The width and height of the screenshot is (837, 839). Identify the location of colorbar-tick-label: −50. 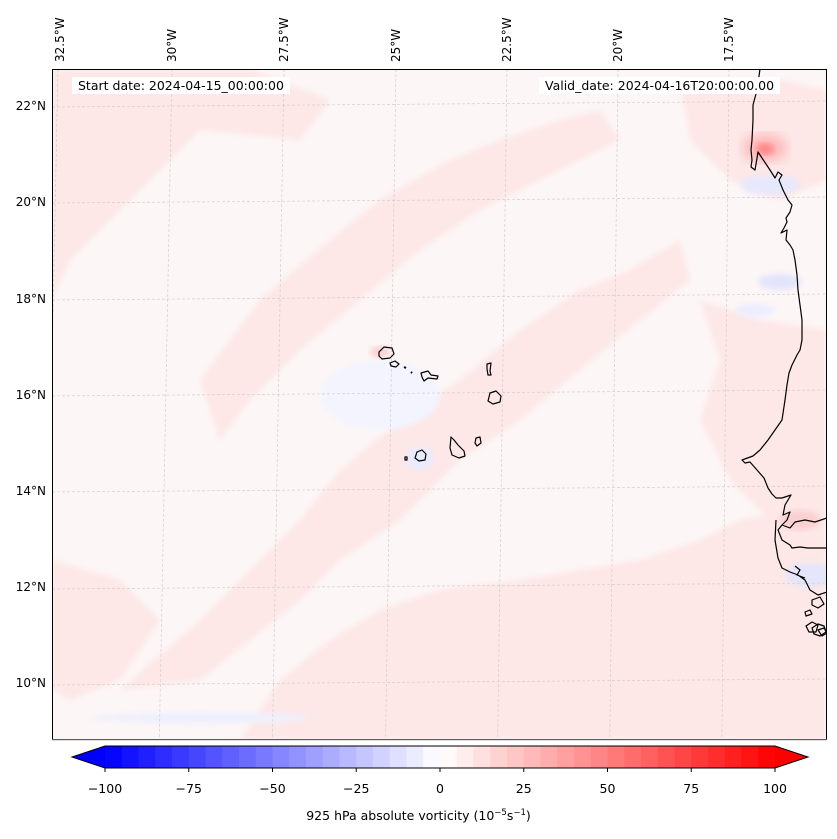
(272, 788).